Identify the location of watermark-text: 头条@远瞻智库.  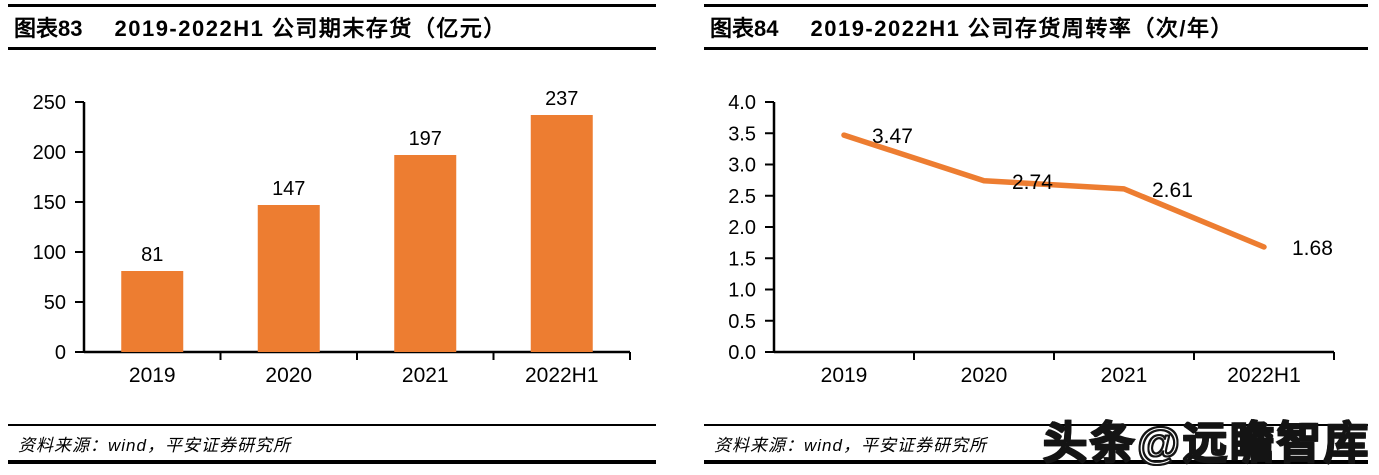
(1206, 443).